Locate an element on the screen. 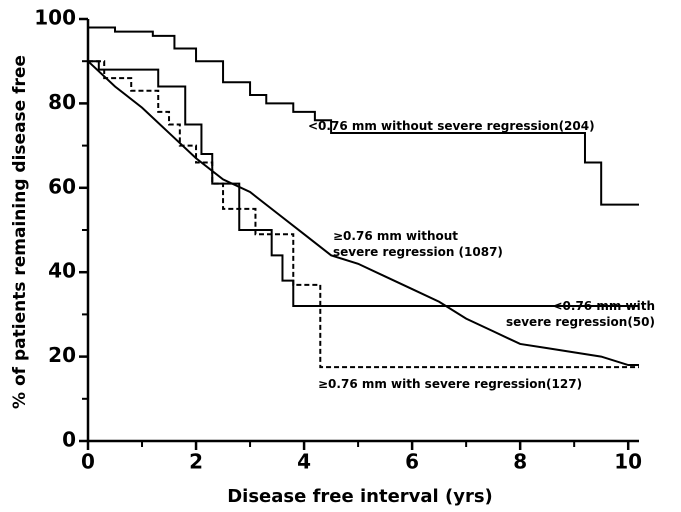 The image size is (681, 512). series-label: <0.76 mm with severe regression(50) is located at coordinates (580, 314).